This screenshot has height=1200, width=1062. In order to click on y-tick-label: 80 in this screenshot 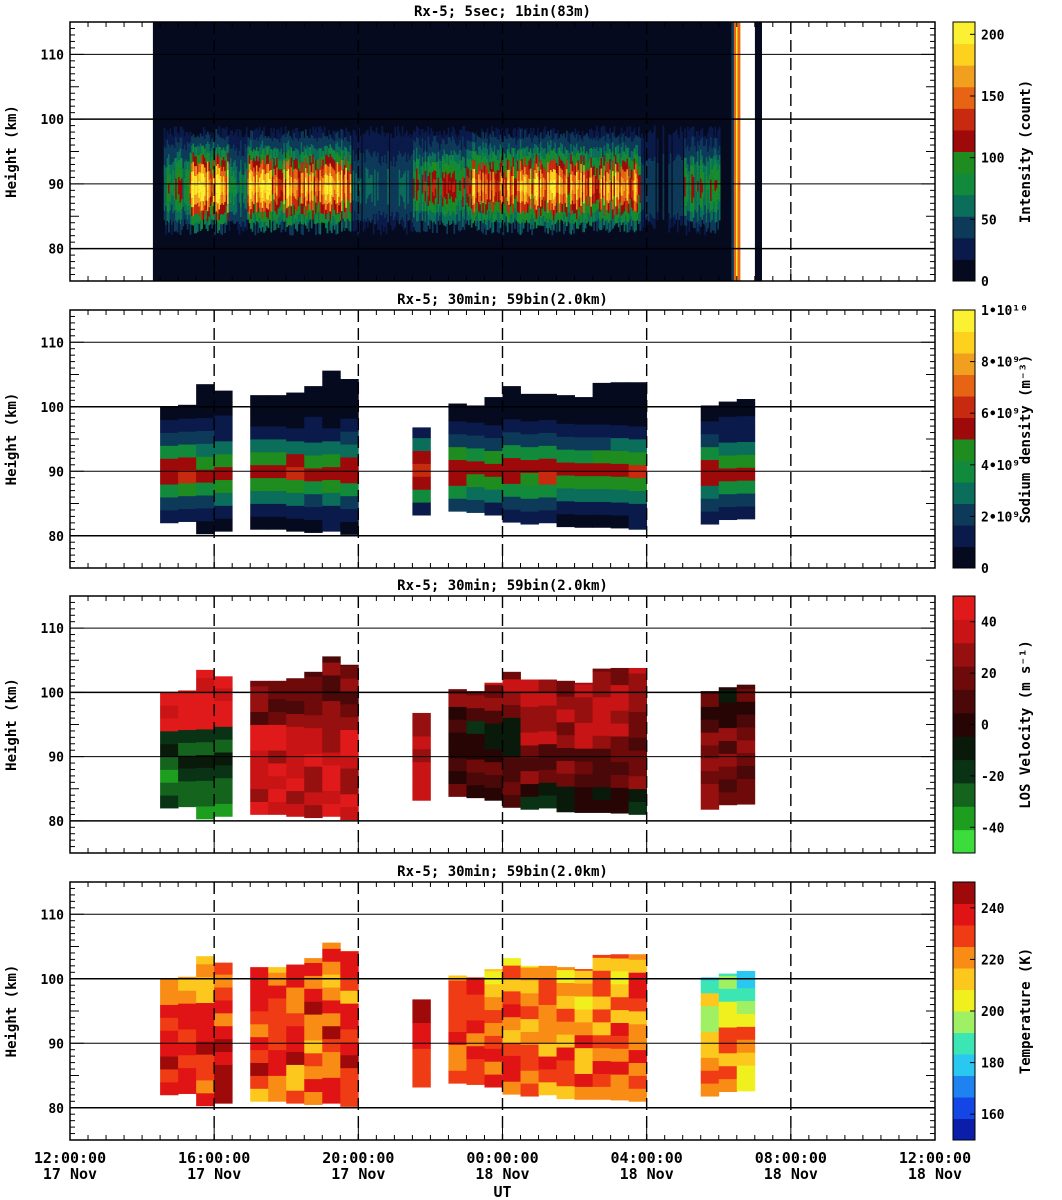, I will do `click(56, 537)`.